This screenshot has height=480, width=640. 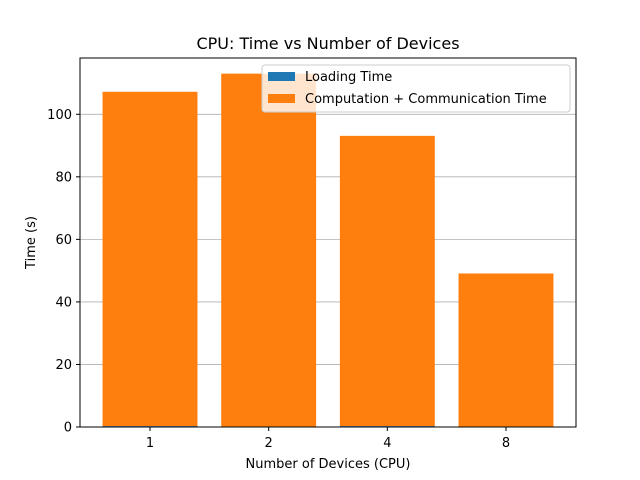 I want to click on x-tick-label-8: 8, so click(x=506, y=443).